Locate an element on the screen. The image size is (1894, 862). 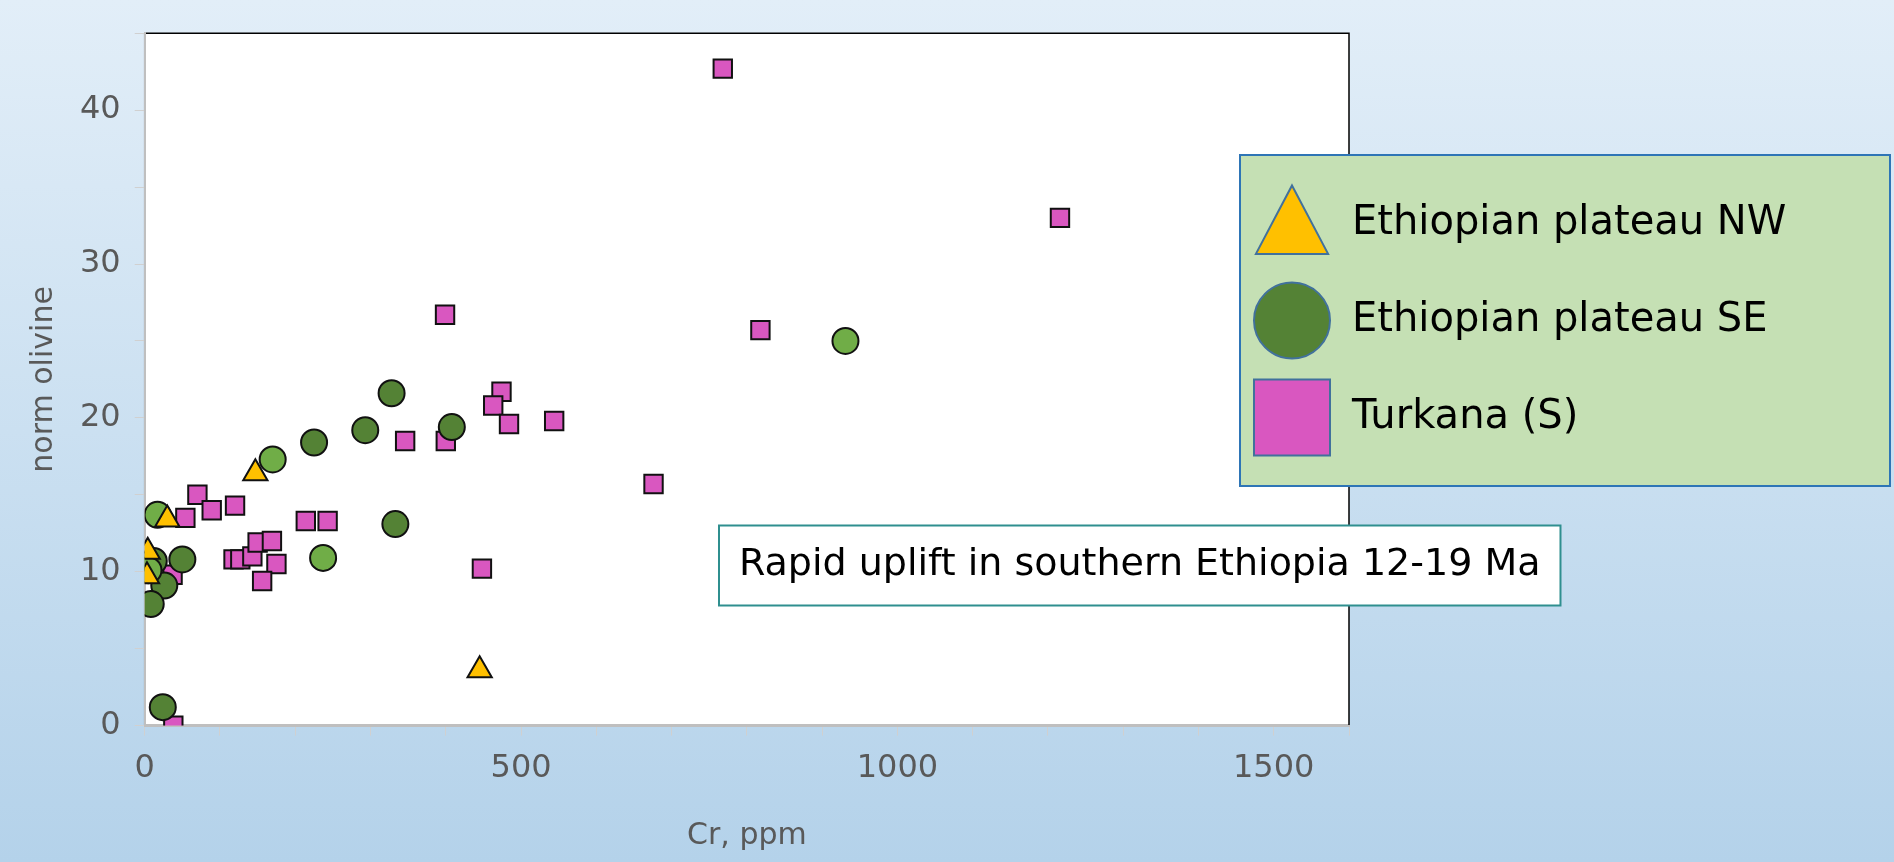
y-axis-title: norm olivine is located at coordinates (41, 379).